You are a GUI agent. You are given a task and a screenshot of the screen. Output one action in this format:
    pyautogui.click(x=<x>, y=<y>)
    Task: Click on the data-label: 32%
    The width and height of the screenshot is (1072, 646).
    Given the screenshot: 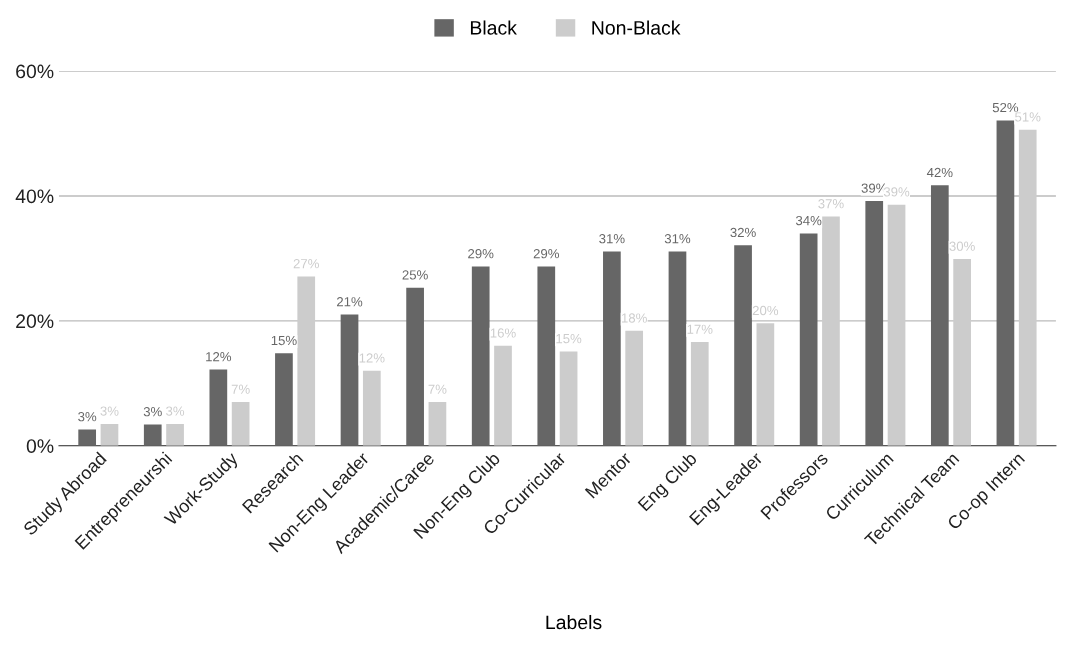 What is the action you would take?
    pyautogui.click(x=743, y=232)
    